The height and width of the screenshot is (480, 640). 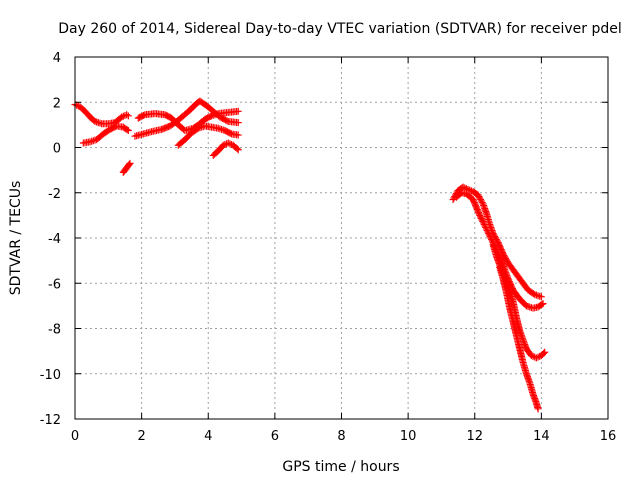 I want to click on y-tick-label: -4, so click(x=54, y=239).